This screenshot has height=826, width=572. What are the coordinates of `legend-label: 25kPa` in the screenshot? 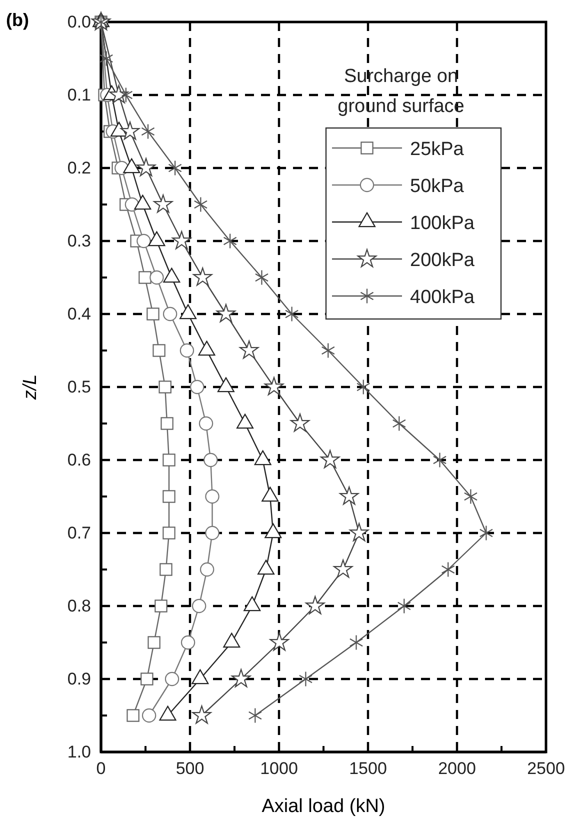 It's located at (437, 149).